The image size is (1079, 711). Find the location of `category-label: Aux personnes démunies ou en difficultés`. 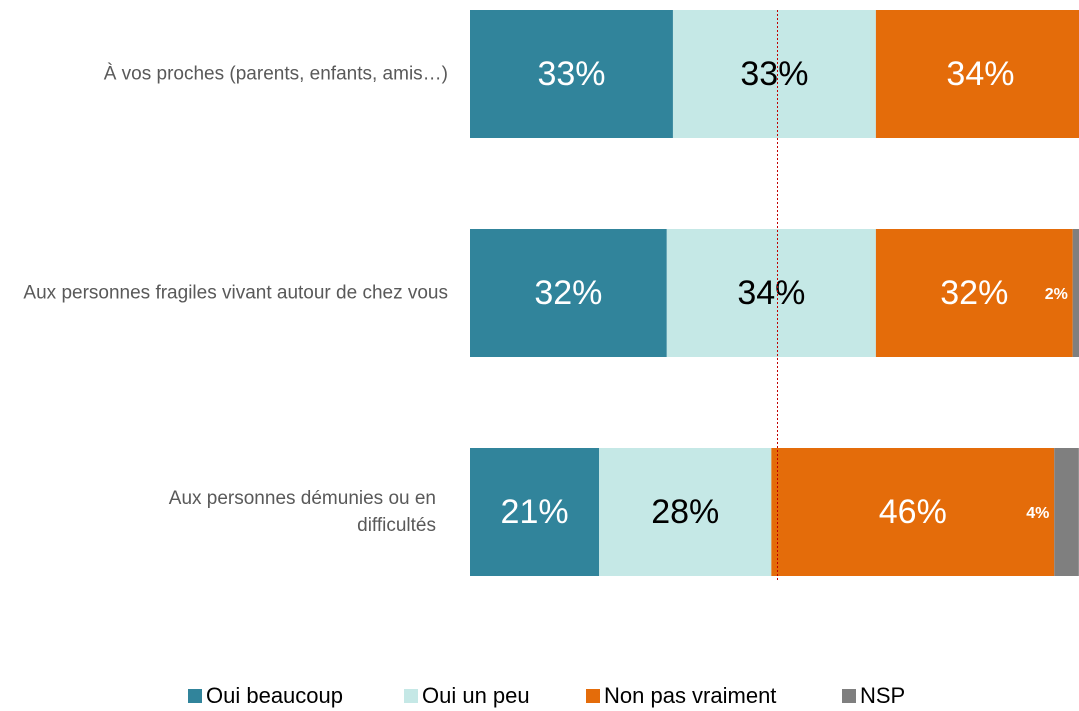

category-label: Aux personnes démunies ou en difficultés is located at coordinates (302, 512).